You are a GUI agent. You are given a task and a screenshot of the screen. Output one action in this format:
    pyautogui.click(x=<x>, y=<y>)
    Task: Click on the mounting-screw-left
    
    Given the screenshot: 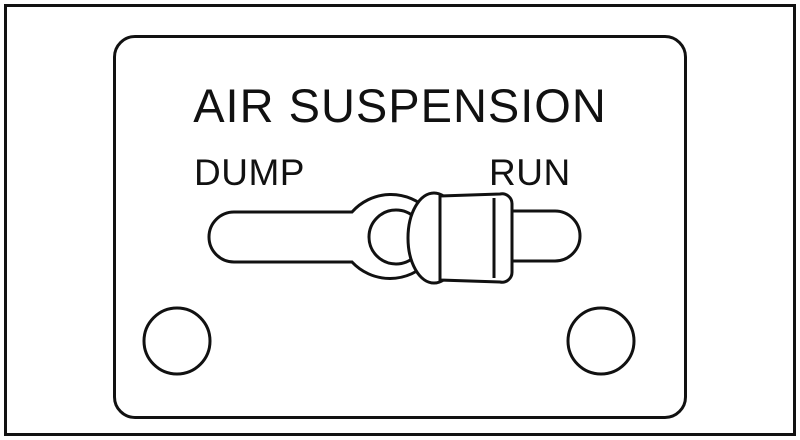 What is the action you would take?
    pyautogui.click(x=177, y=341)
    